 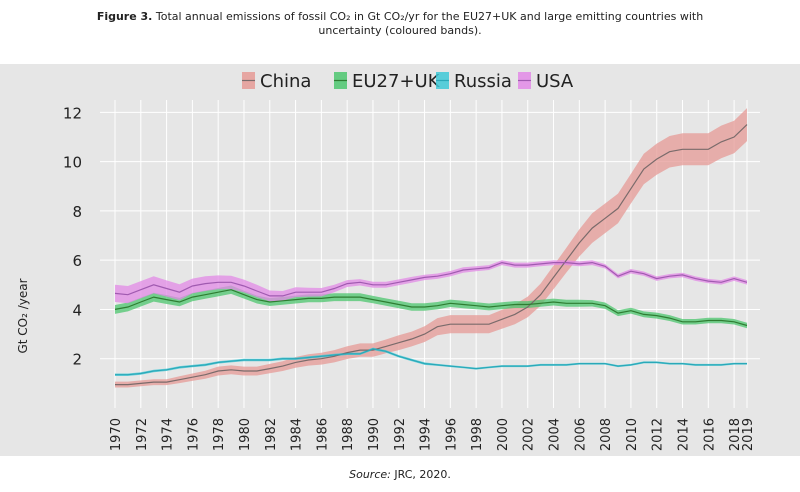 I want to click on x-tick-label-1996: 1996, so click(x=451, y=434).